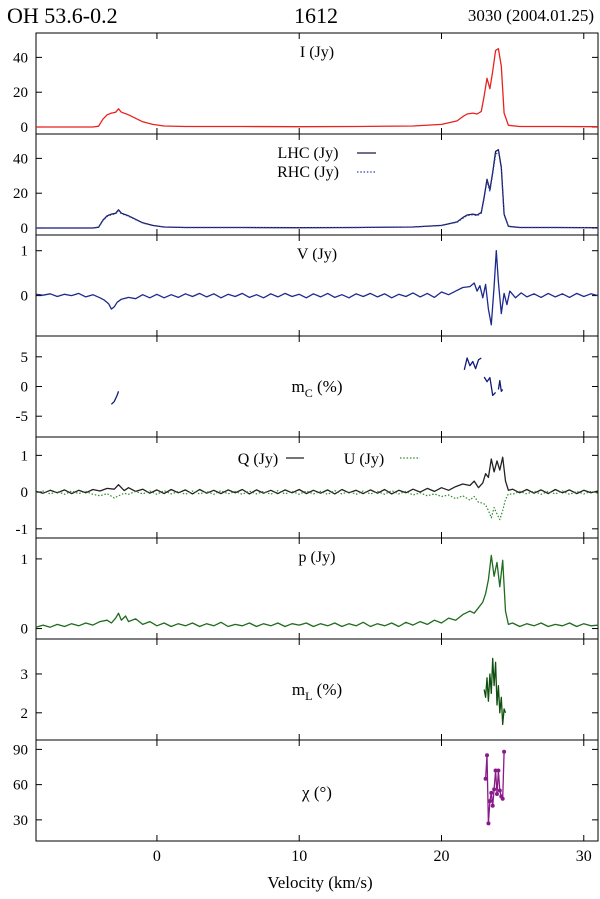  What do you see at coordinates (584, 856) in the screenshot?
I see `x-tick-label: 30` at bounding box center [584, 856].